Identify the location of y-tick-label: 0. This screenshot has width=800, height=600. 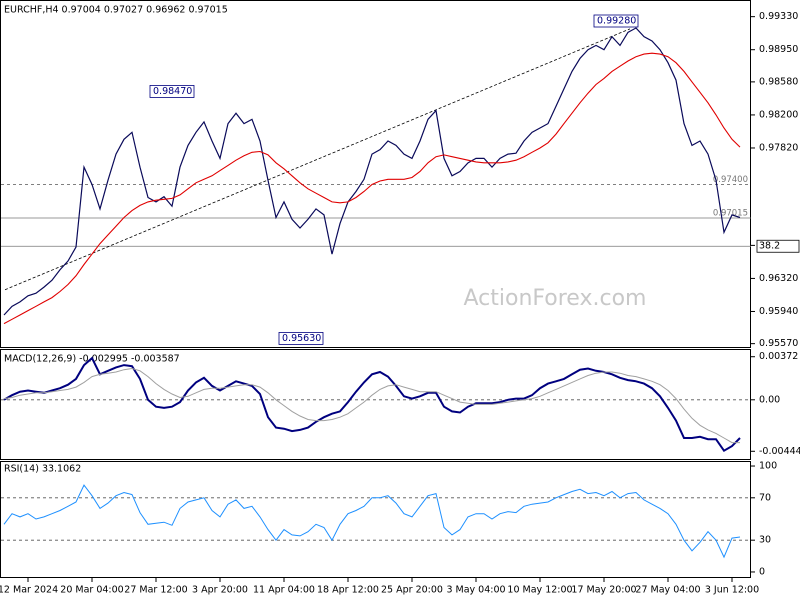
(762, 571).